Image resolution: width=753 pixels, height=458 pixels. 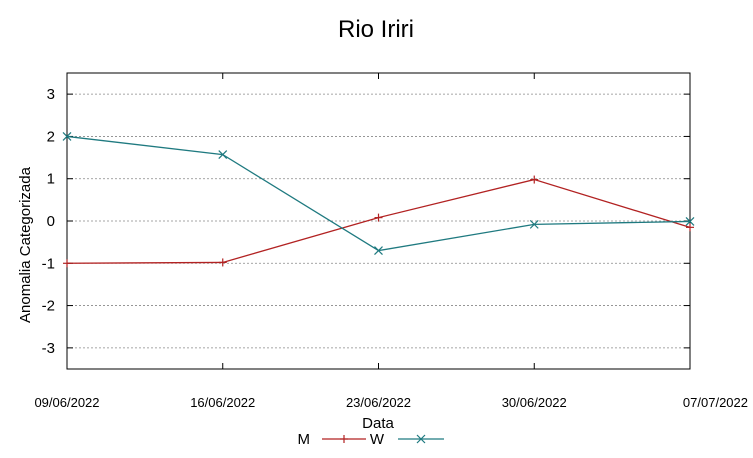 What do you see at coordinates (66, 402) in the screenshot?
I see `x-tick-label: 09/06/2022` at bounding box center [66, 402].